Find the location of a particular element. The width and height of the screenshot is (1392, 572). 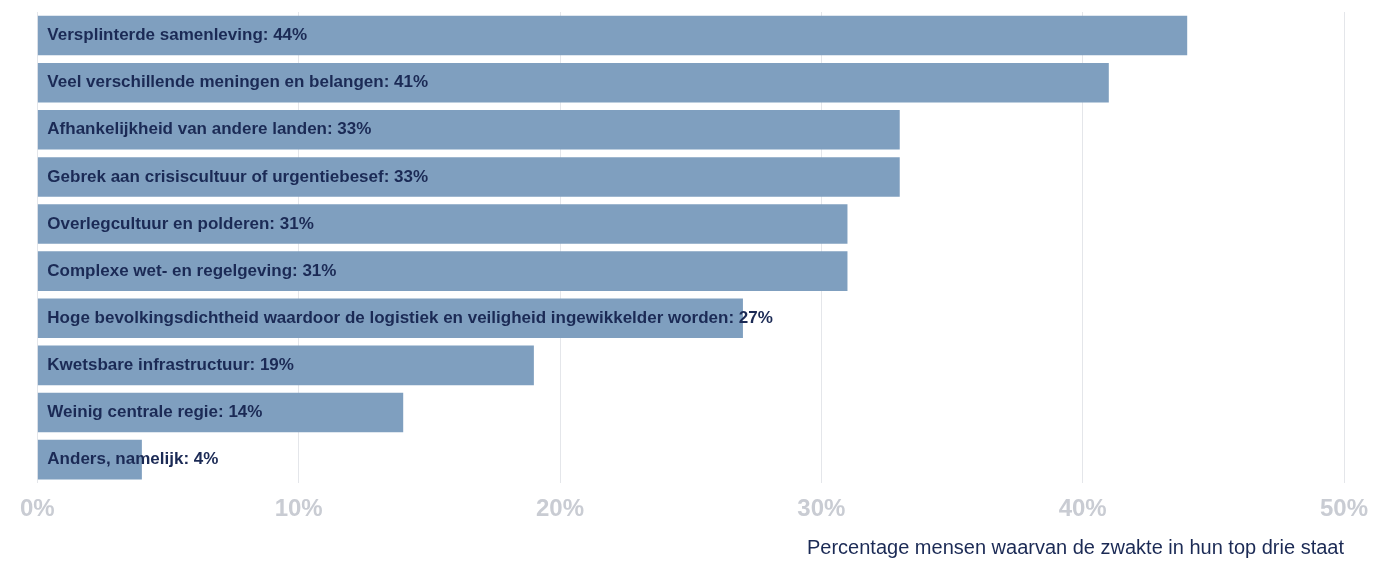

y-tick-label: Hoge bevolkingsdichtheid waardoor de logistiek en veiligheid ingewikkelder worden is located at coordinates (388, 317).